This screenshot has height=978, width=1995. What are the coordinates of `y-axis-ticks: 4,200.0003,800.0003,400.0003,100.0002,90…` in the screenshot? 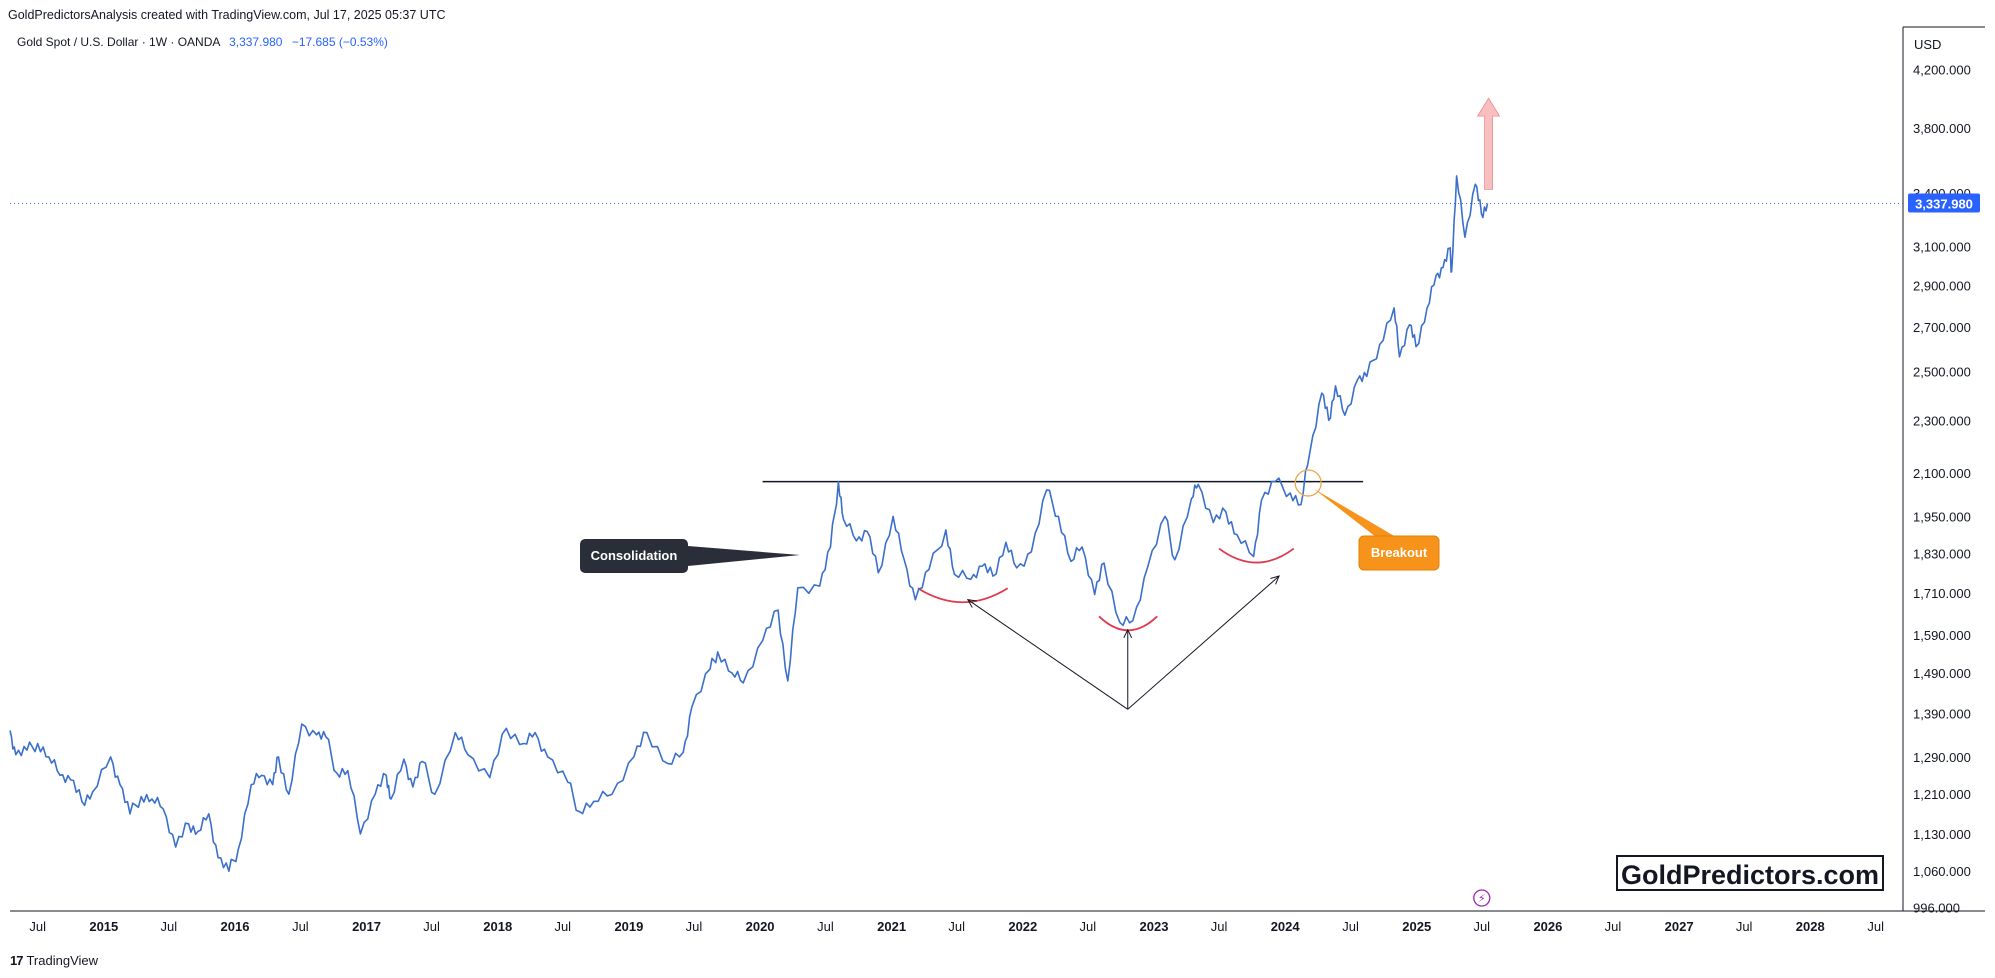 It's located at (1942, 489).